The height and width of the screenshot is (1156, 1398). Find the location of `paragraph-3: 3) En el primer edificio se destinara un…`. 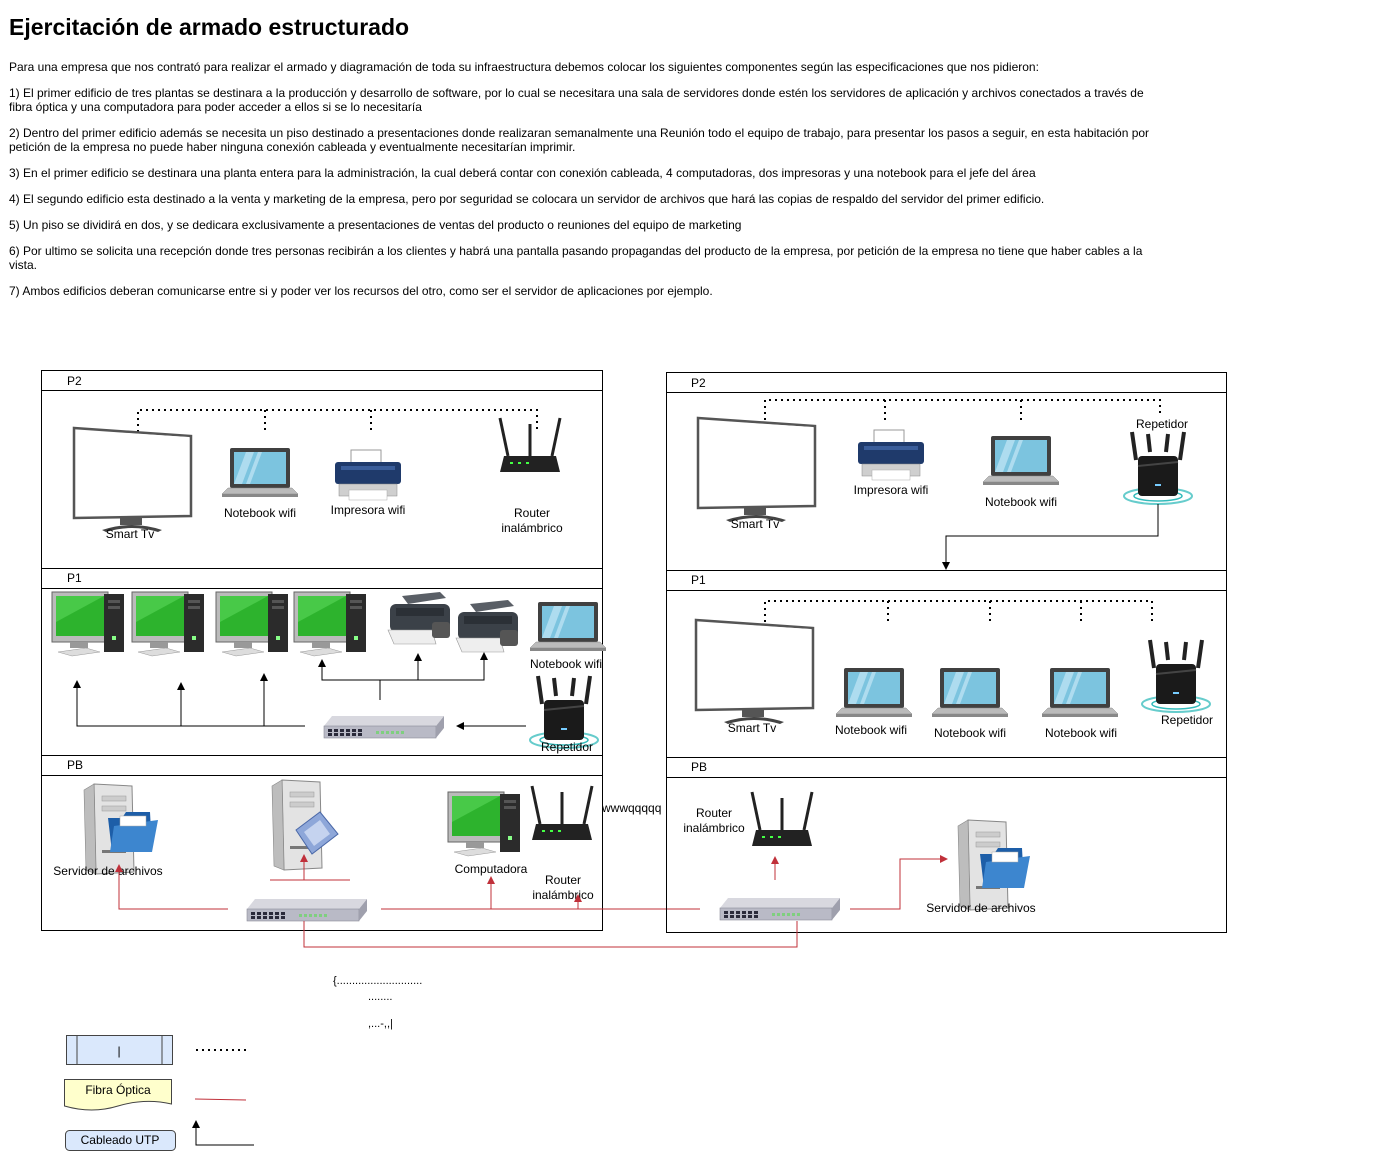

paragraph-3: 3) En el primer edificio se destinara un… is located at coordinates (522, 173).